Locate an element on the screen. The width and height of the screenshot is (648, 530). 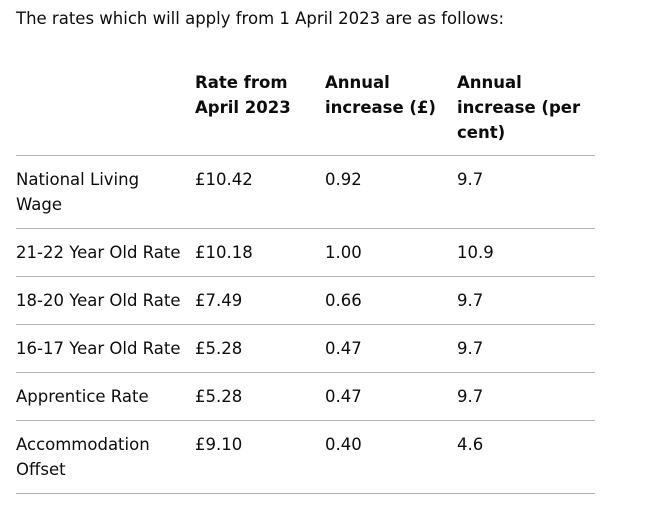
table-row: 16-17 Year Old Rate £5.28 0.47 9.7 is located at coordinates (305, 348).